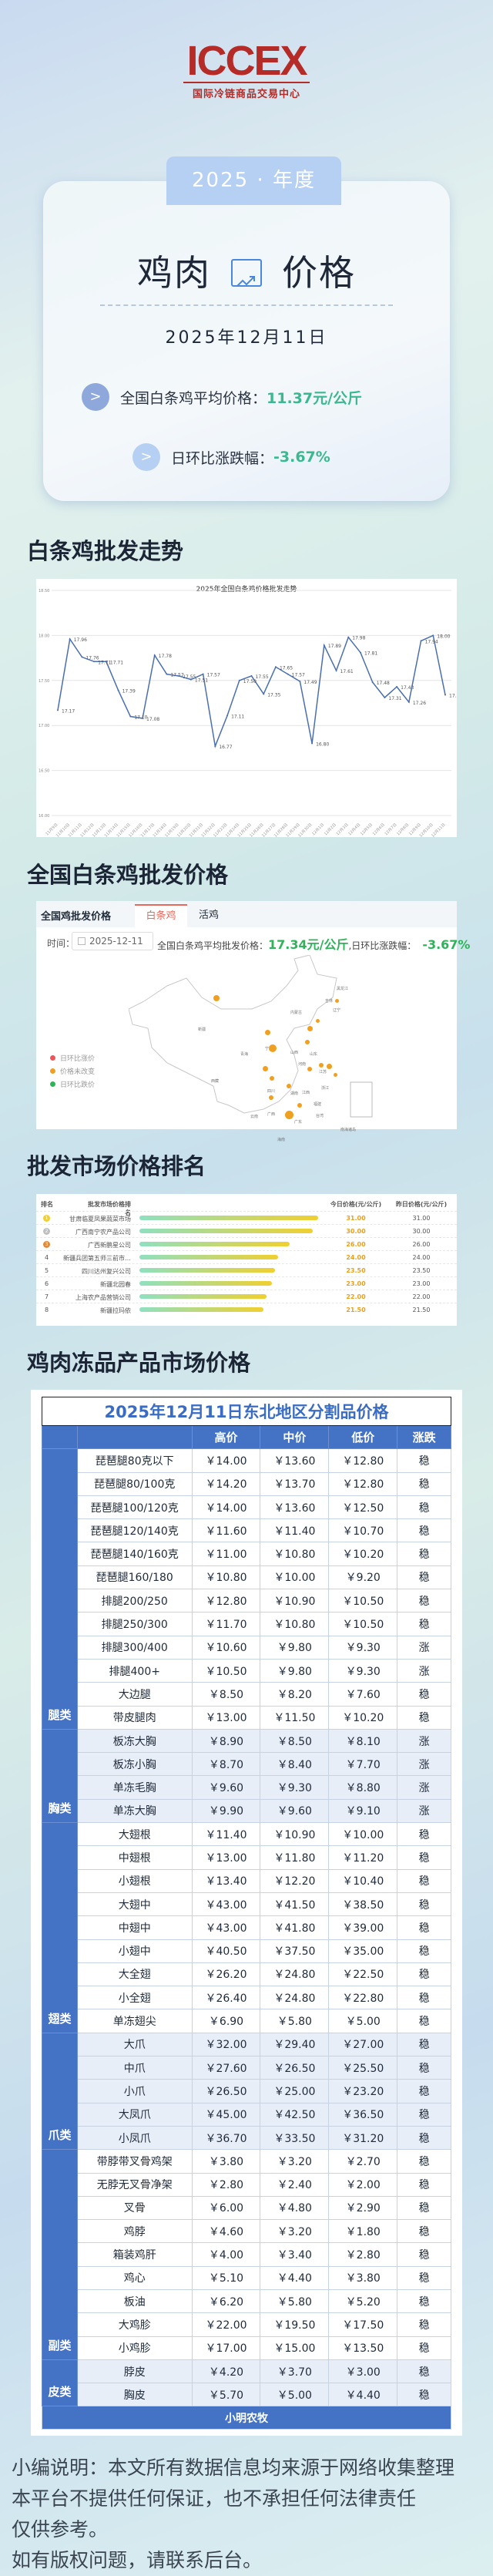 The height and width of the screenshot is (2576, 493). Describe the element at coordinates (208, 915) in the screenshot. I see `tab-live-chicken: 活鸡` at that location.